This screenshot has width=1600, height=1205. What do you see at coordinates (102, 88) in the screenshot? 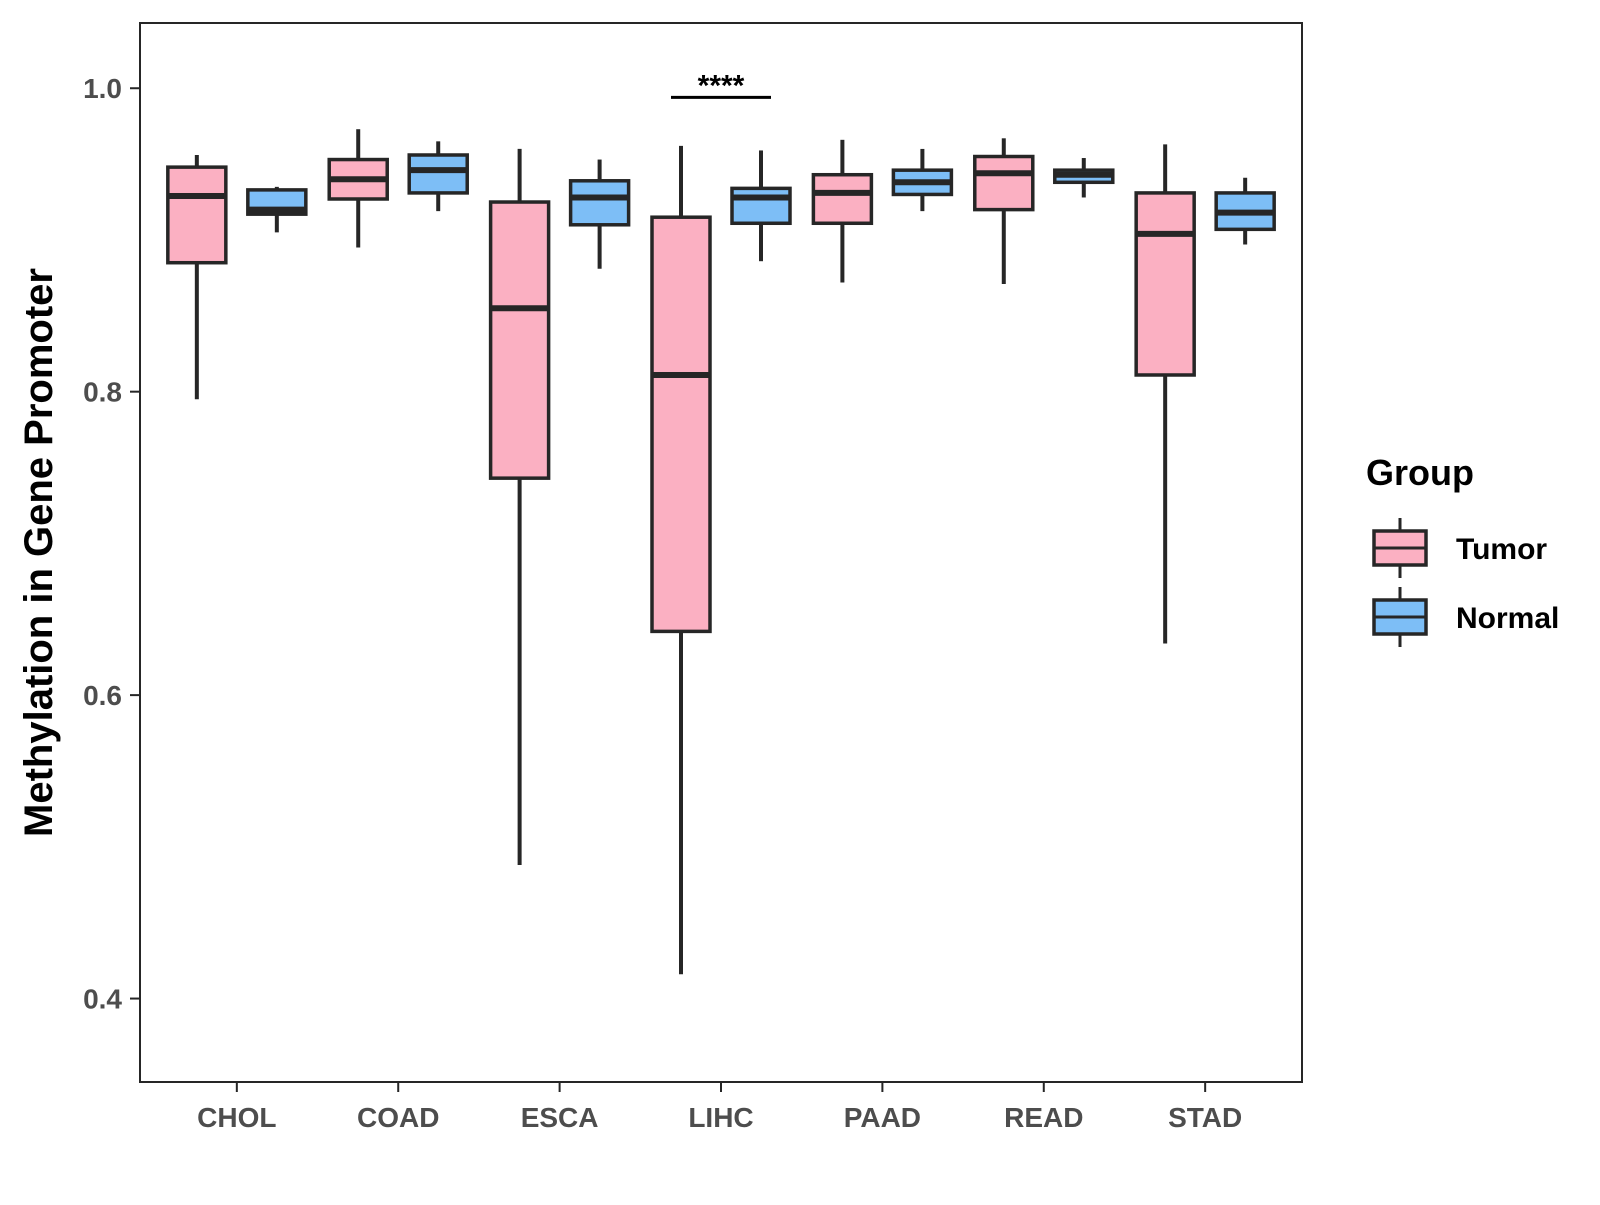
I see `y-tick-label: 1.0` at bounding box center [102, 88].